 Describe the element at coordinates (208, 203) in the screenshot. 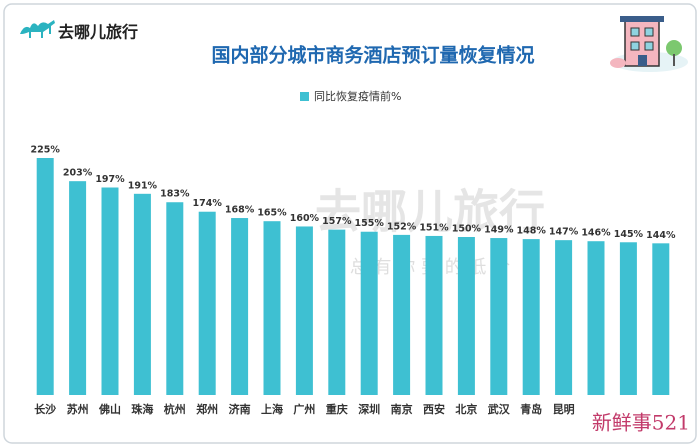

I see `value-label: 174%` at that location.